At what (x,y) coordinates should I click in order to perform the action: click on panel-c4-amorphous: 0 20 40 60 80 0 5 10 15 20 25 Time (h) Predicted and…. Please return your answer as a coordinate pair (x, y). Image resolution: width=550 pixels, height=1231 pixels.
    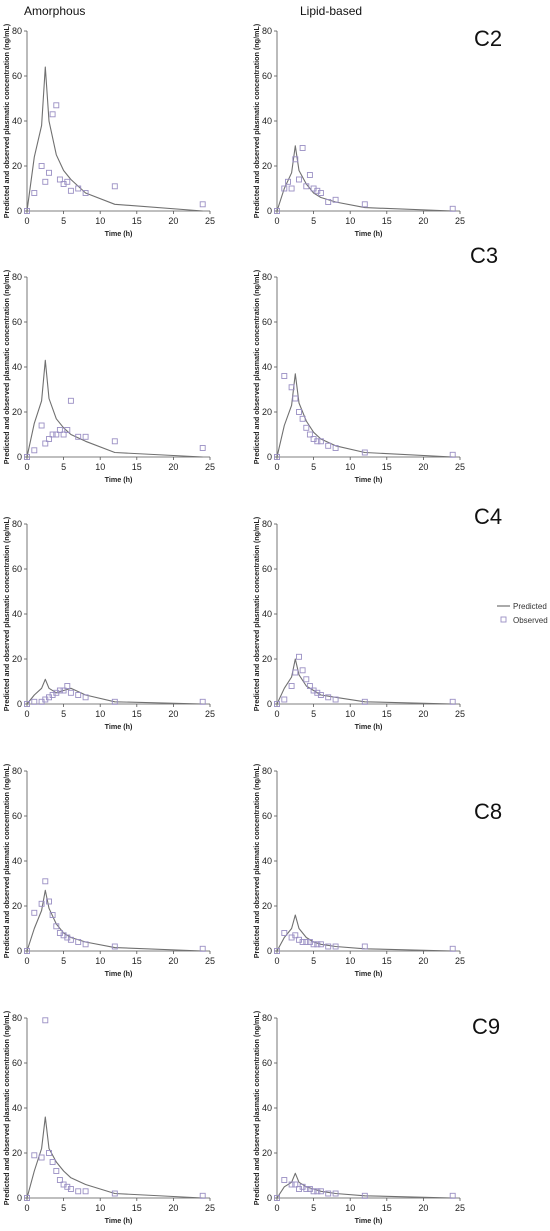
    Looking at the image, I should click on (108, 623).